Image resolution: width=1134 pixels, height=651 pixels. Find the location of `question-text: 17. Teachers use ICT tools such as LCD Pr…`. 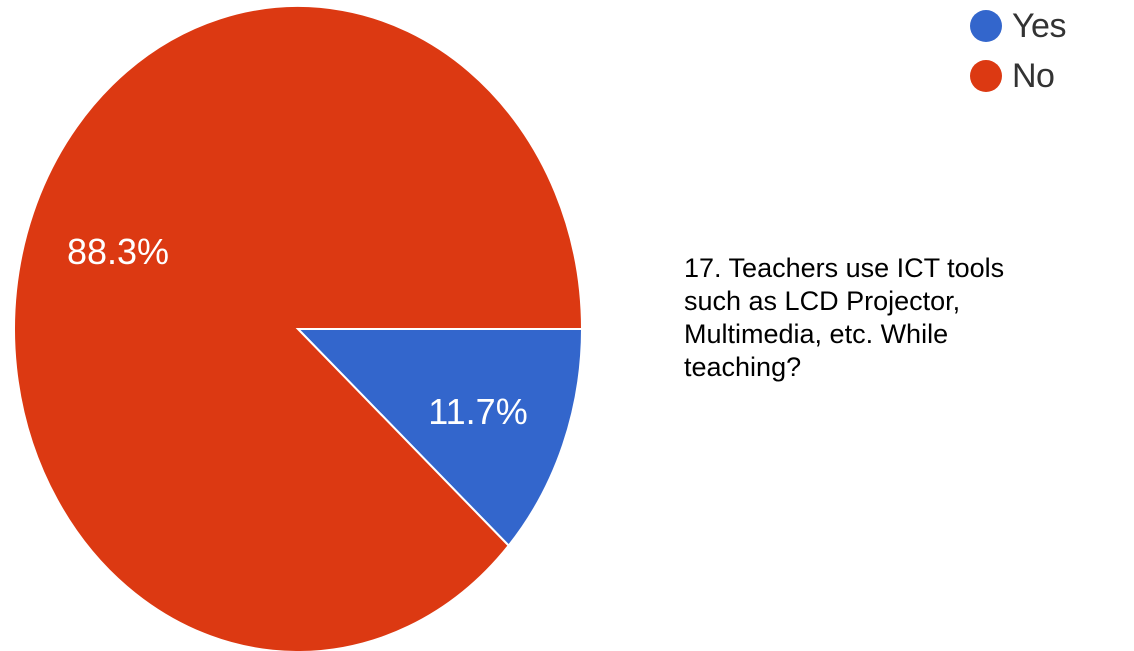

question-text: 17. Teachers use ICT tools such as LCD Pr… is located at coordinates (909, 318).